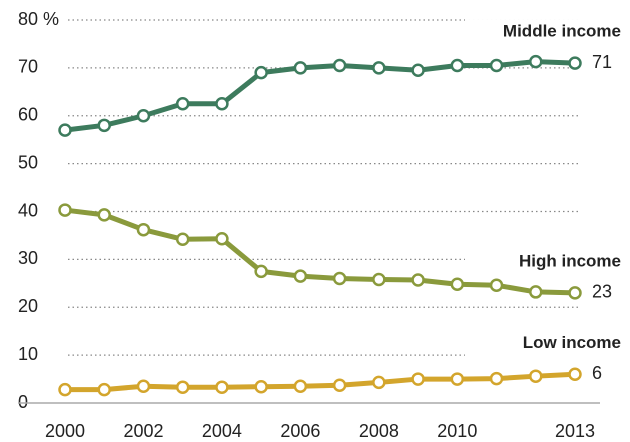  I want to click on x-tick-label: 2010, so click(457, 431).